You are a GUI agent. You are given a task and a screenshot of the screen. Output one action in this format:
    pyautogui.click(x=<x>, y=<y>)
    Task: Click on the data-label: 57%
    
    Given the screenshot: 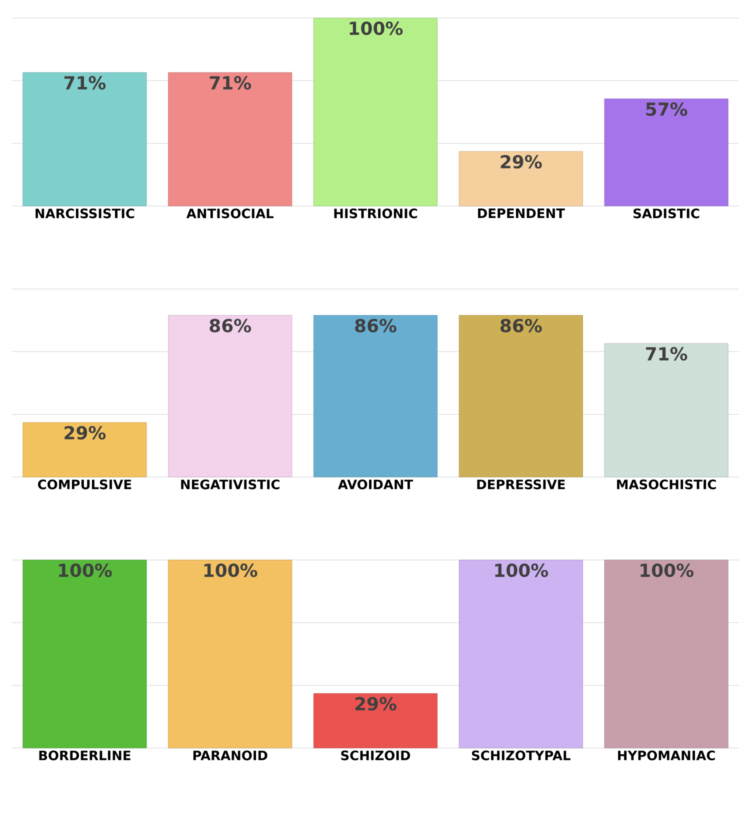 What is the action you would take?
    pyautogui.click(x=667, y=109)
    